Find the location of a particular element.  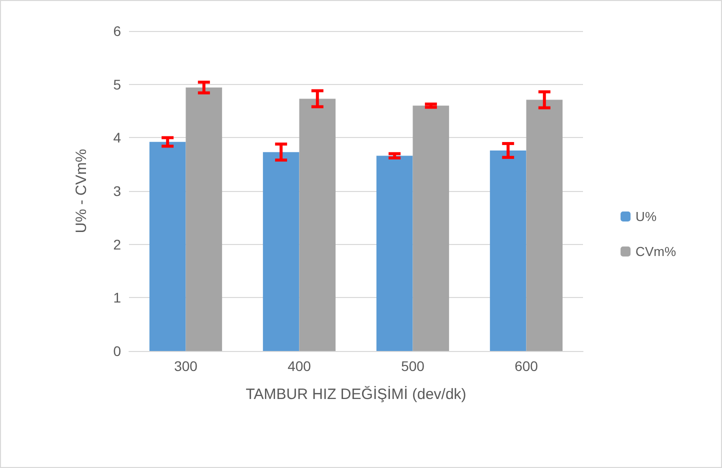

y-tick-label: 4 is located at coordinates (117, 138).